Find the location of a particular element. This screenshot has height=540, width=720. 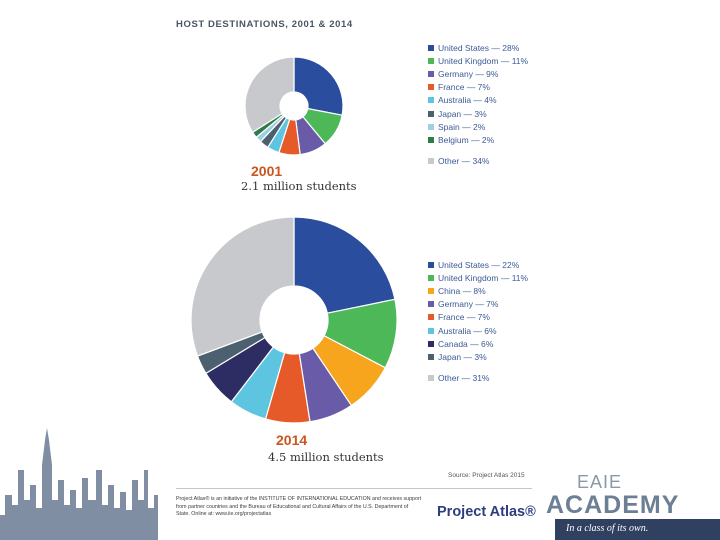

legend-item: Germany — 7% is located at coordinates (478, 304).